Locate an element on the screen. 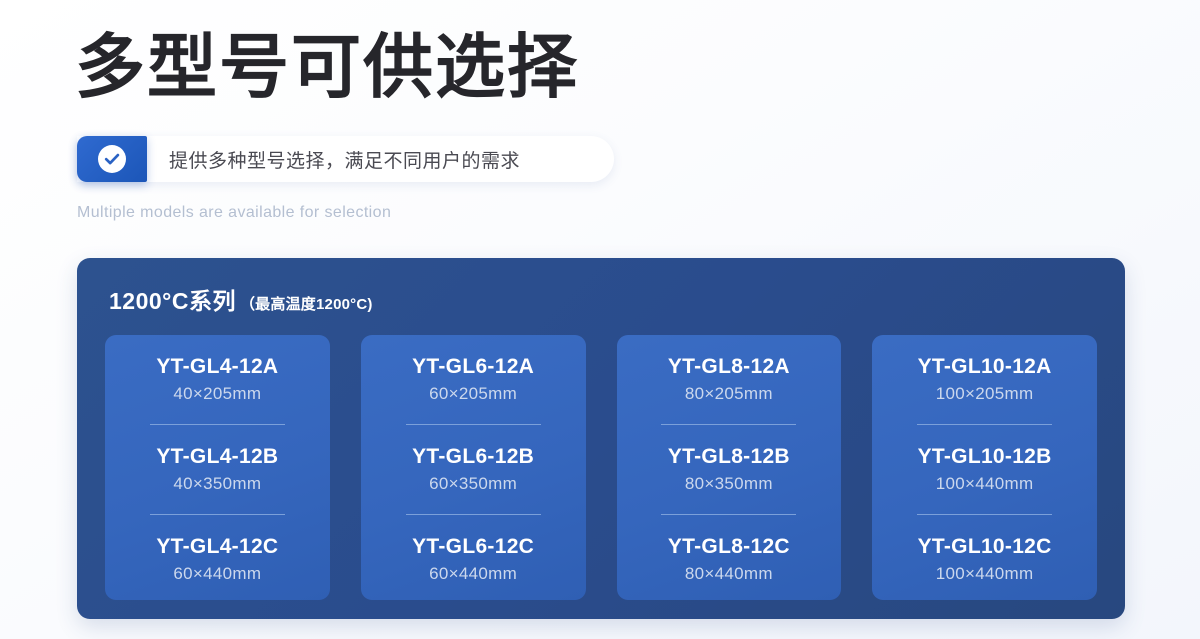 The width and height of the screenshot is (1200, 639). model-name: YT-GL6-12C is located at coordinates (473, 546).